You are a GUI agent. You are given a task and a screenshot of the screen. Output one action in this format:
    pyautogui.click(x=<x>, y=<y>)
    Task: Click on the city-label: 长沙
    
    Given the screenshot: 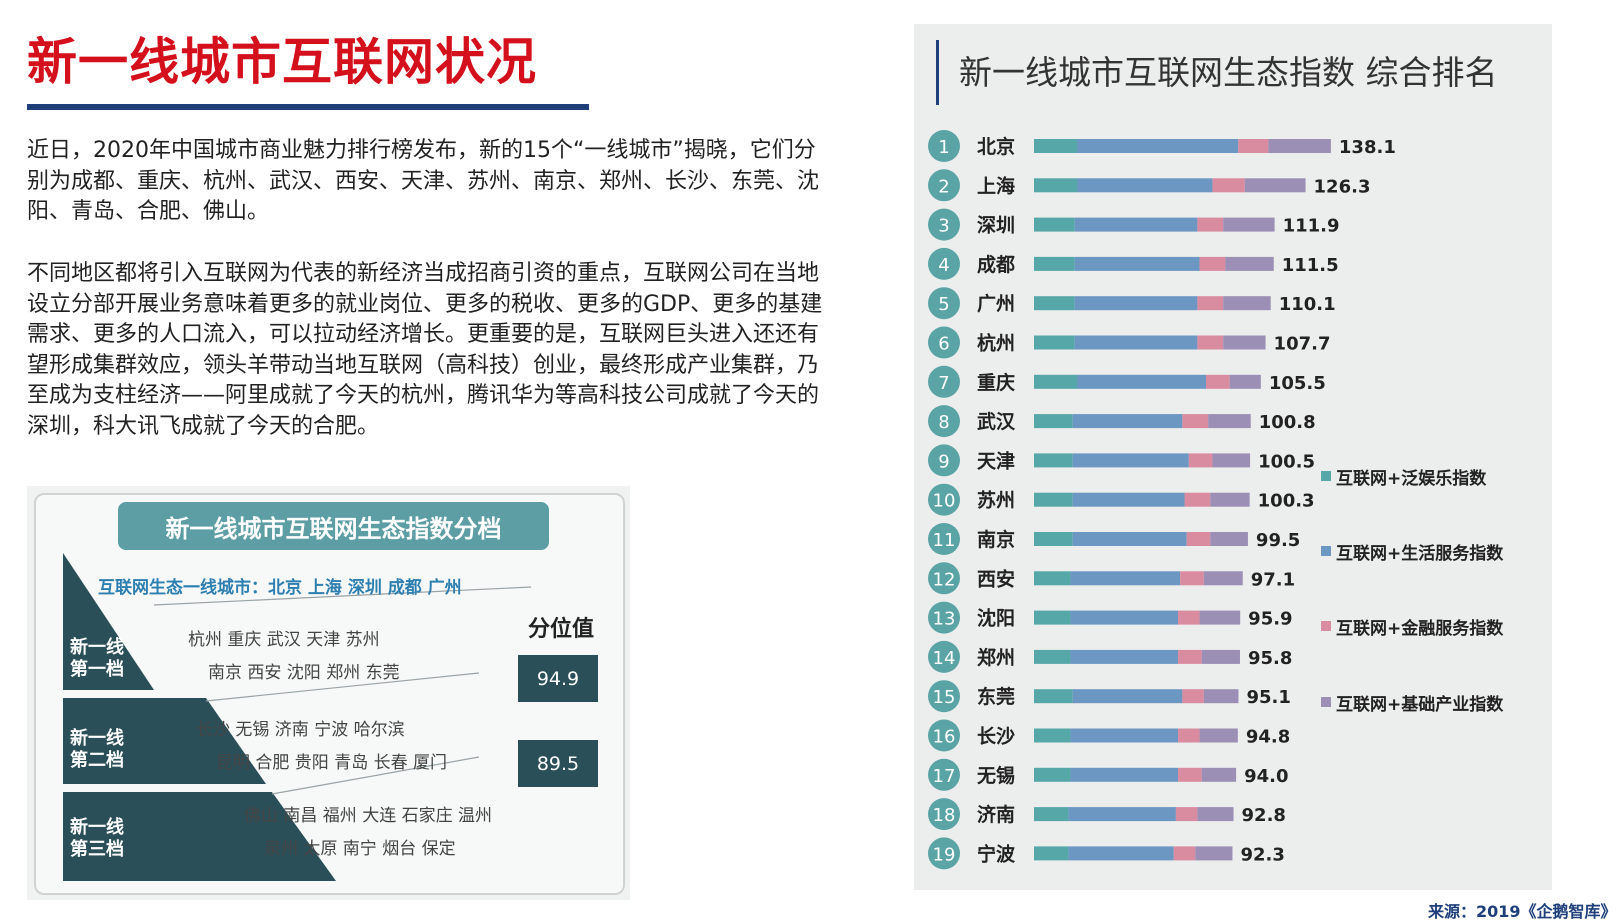 What is the action you would take?
    pyautogui.click(x=996, y=737)
    